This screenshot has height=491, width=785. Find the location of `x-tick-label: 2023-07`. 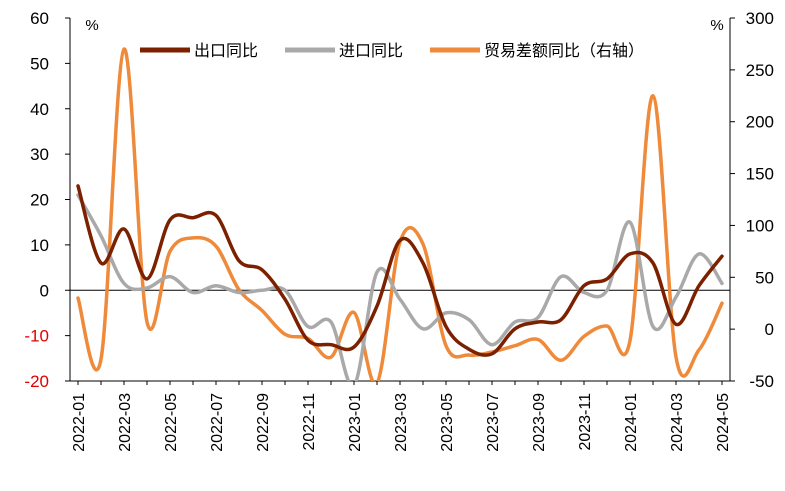

x-tick-label: 2023-07 is located at coordinates (493, 422).